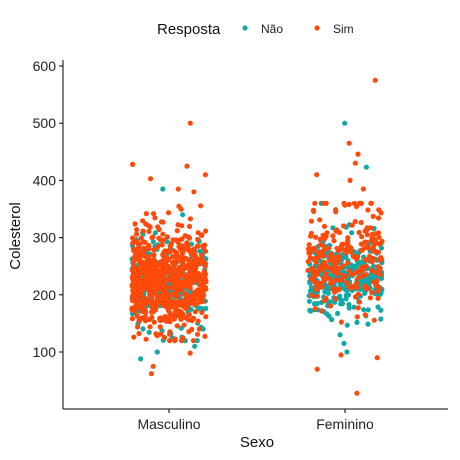  What do you see at coordinates (317, 28) in the screenshot?
I see `legend-marker-sim` at bounding box center [317, 28].